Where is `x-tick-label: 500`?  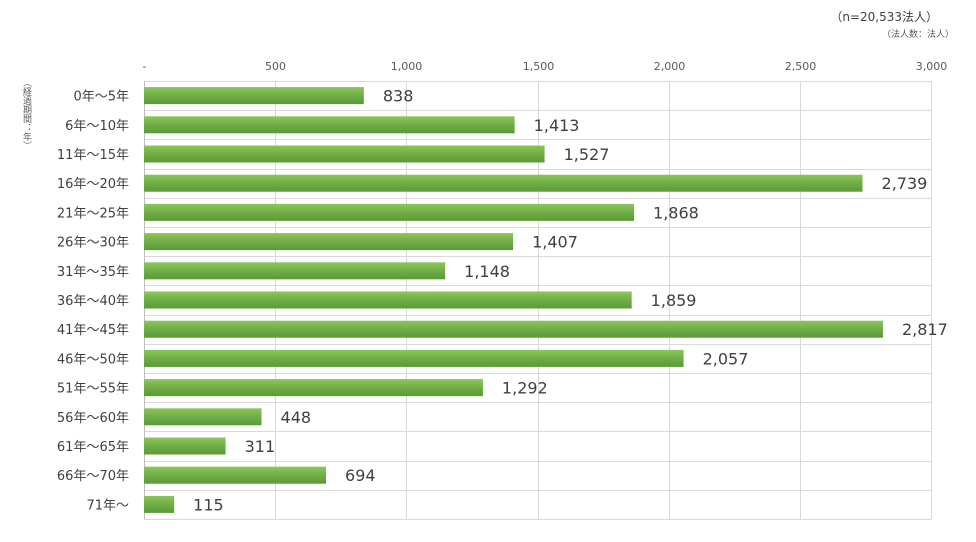
x-tick-label: 500 is located at coordinates (275, 66).